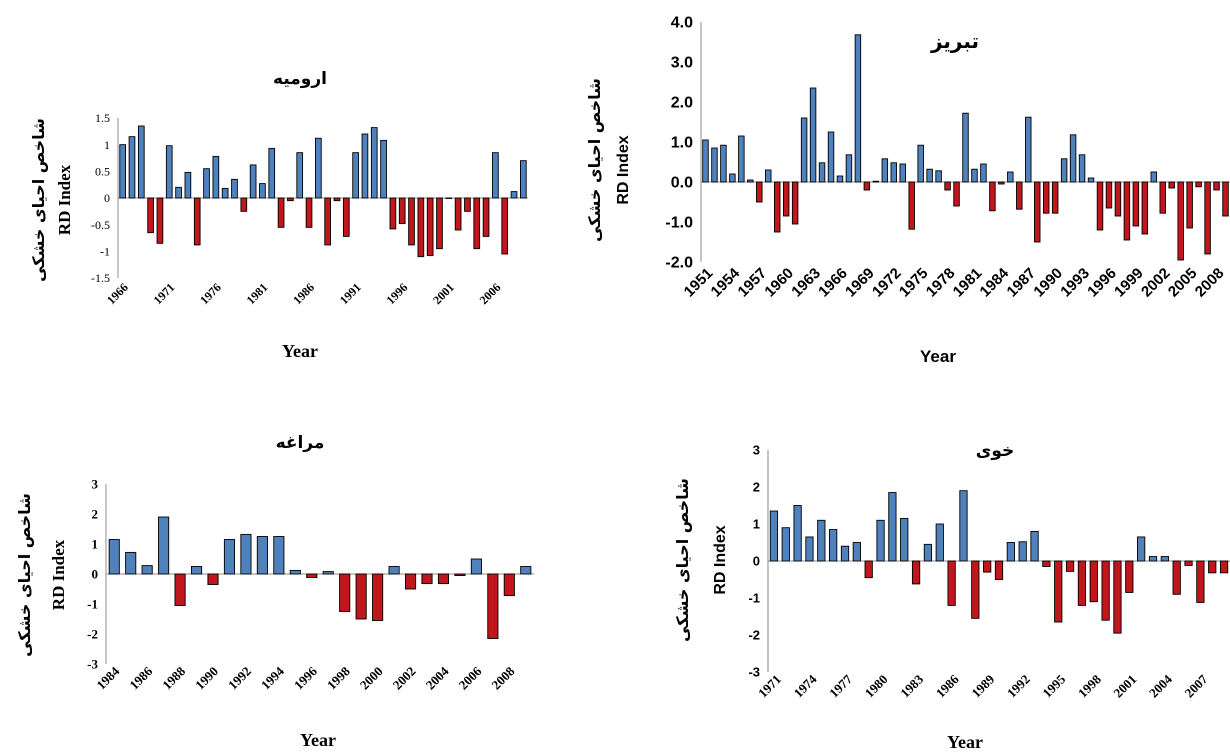 The image size is (1230, 754). I want to click on x-tick-label: 1995, so click(1053, 685).